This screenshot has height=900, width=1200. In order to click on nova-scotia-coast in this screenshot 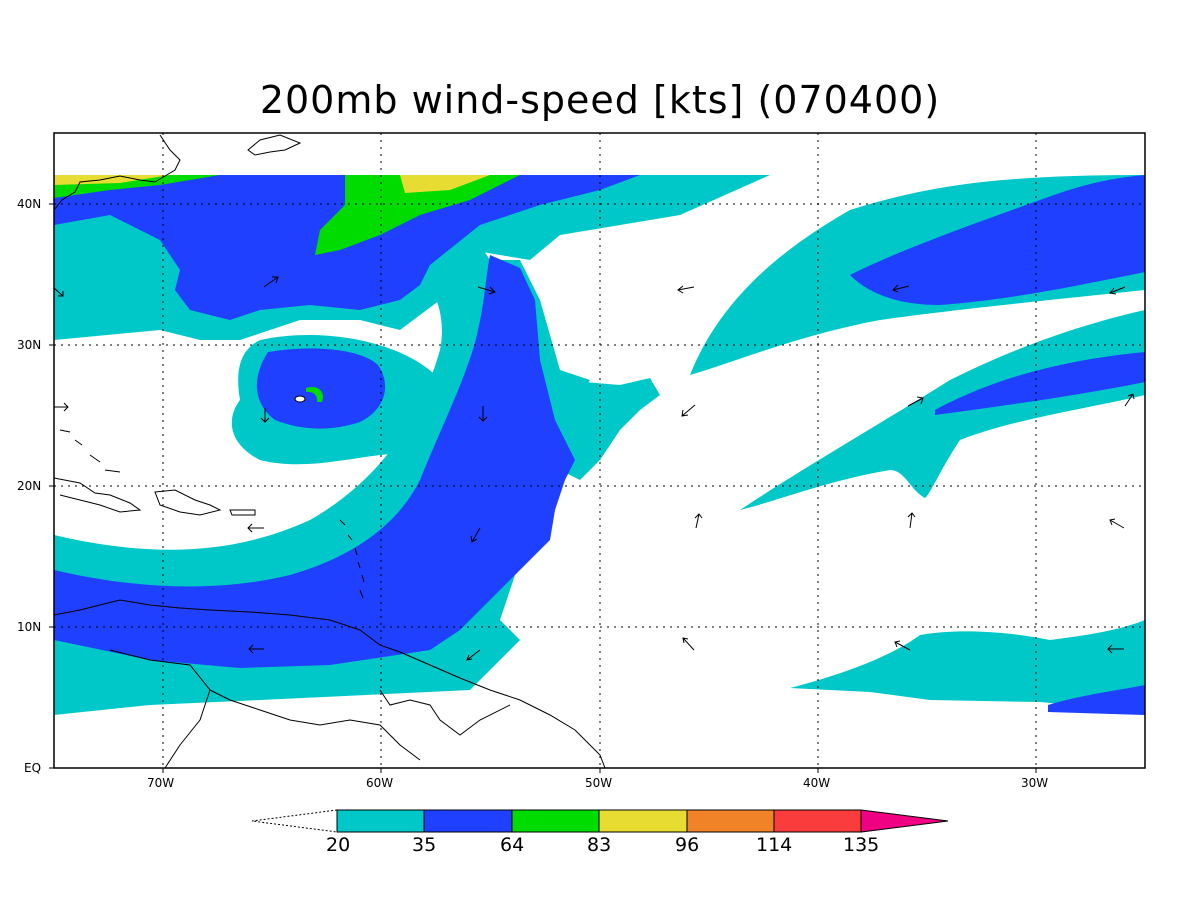, I will do `click(274, 145)`.